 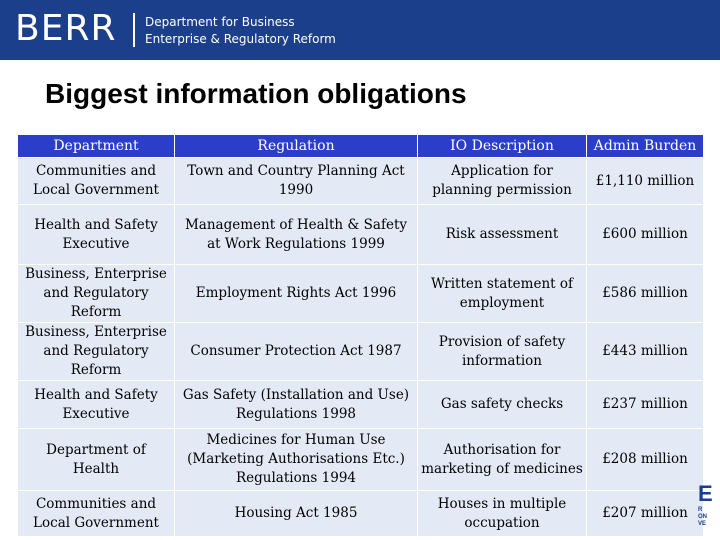 I want to click on cell-admin-burden: £1,110 million, so click(x=645, y=181).